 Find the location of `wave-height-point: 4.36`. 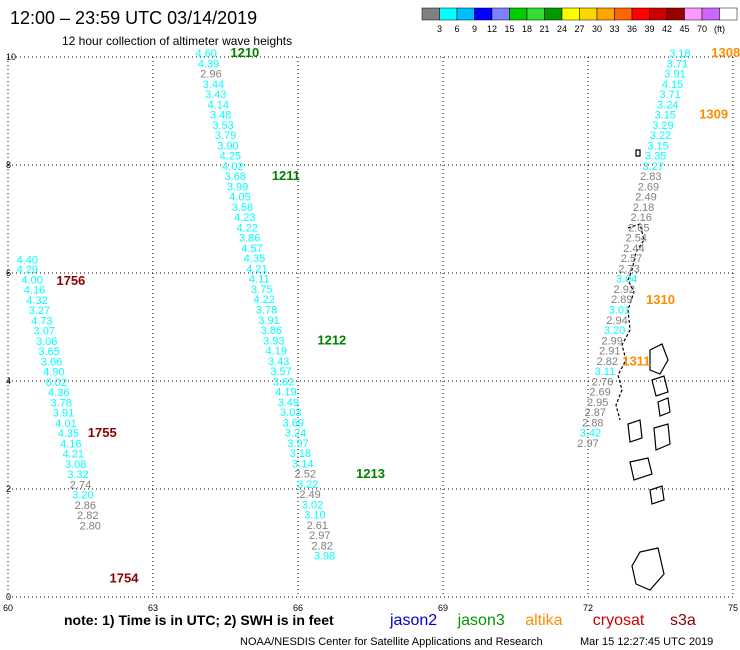

wave-height-point: 4.36 is located at coordinates (58, 393).